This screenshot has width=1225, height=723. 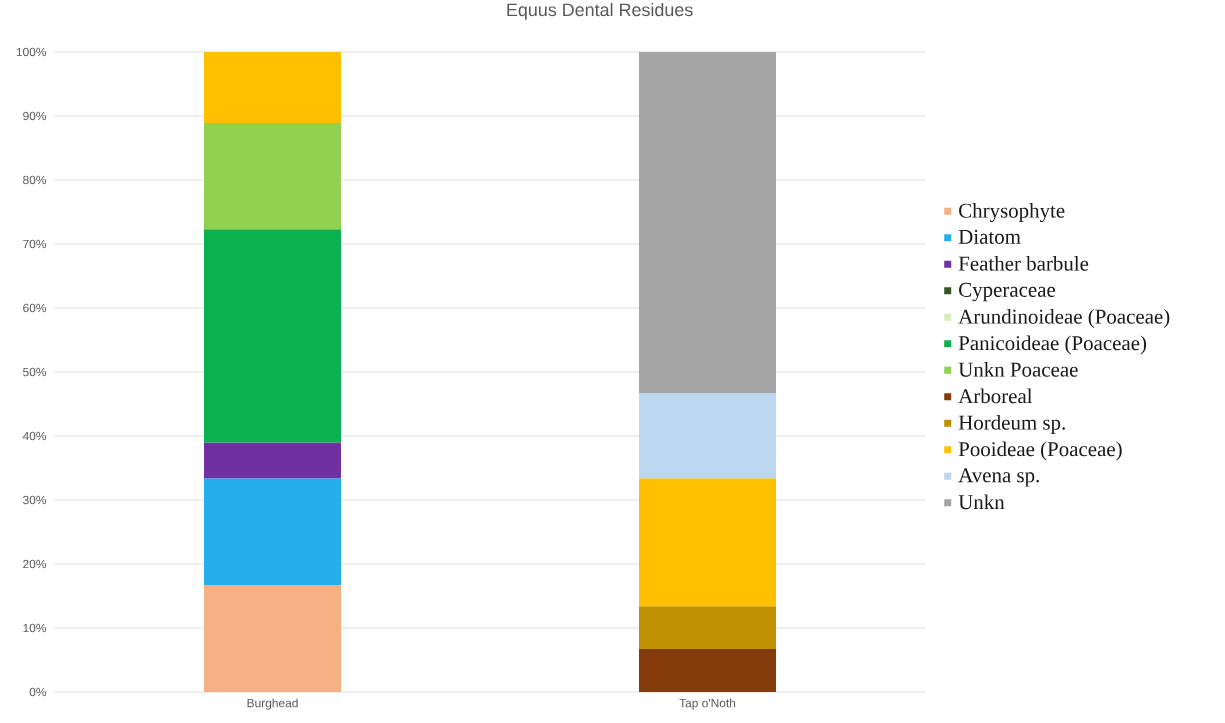 What do you see at coordinates (1052, 345) in the screenshot?
I see `legend-label: Panicoideae (Poaceae)` at bounding box center [1052, 345].